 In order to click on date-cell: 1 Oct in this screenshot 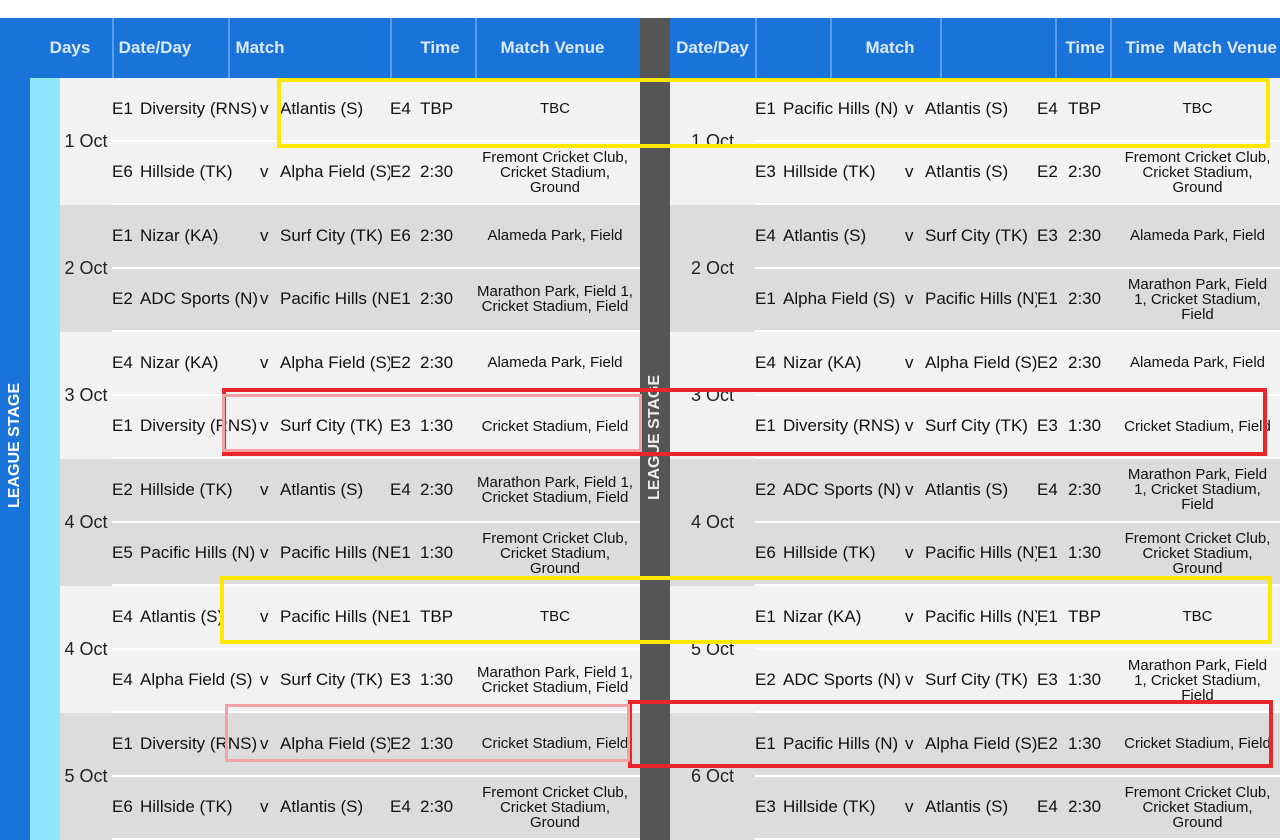, I will do `click(86, 141)`.